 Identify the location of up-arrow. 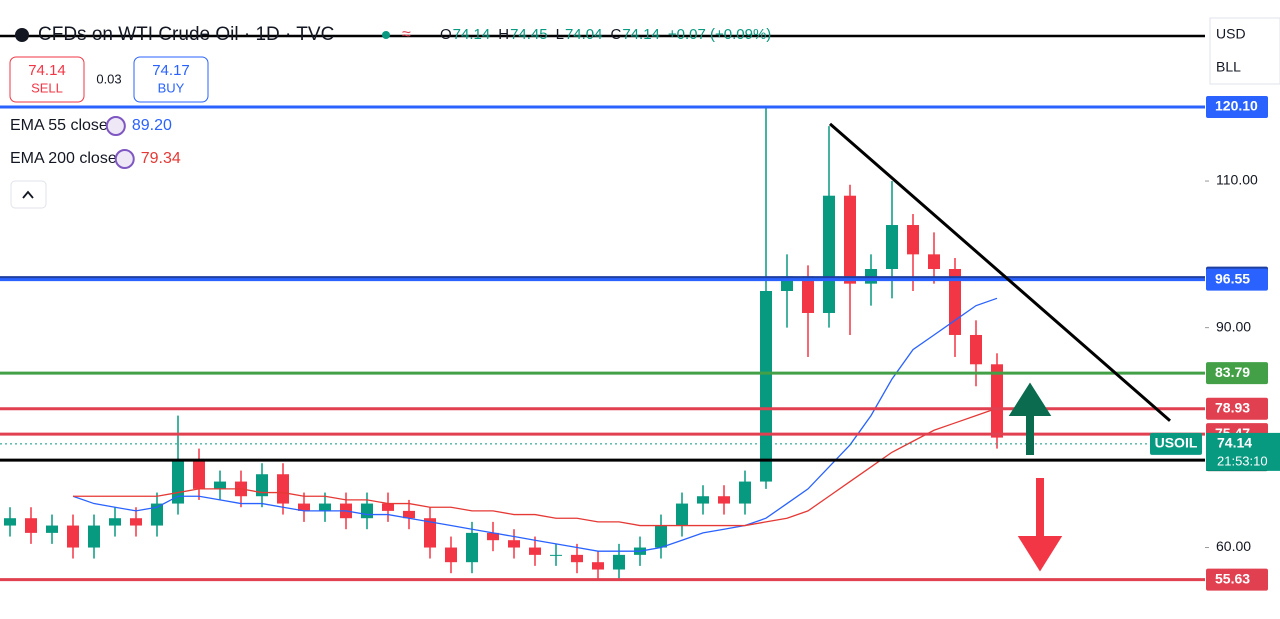
(1030, 418).